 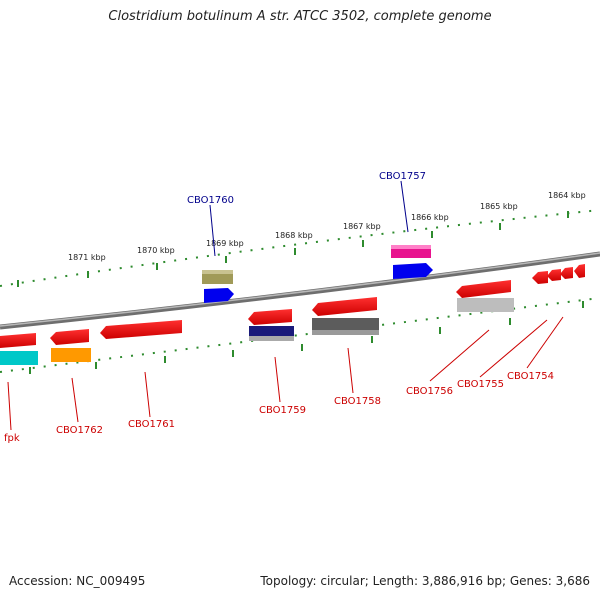 I want to click on tick-label: 1870 kbp, so click(x=156, y=250).